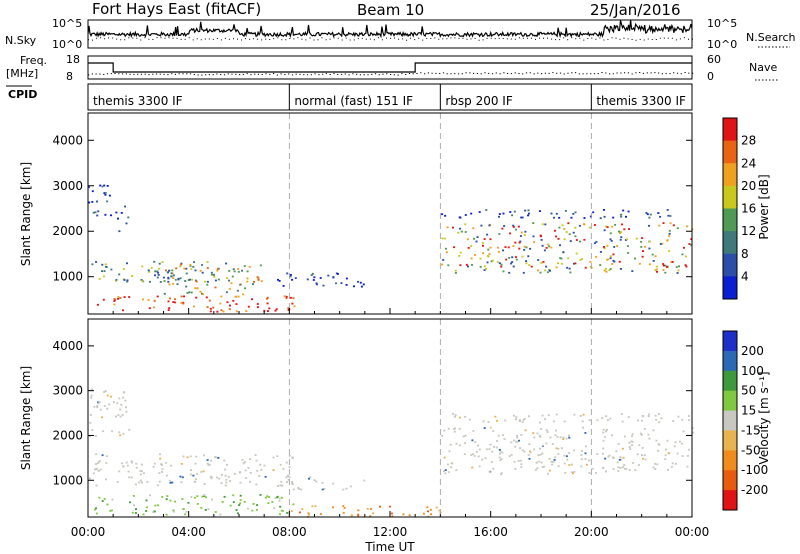 Image resolution: width=800 pixels, height=554 pixels. I want to click on colorbar-tick-label: -15, so click(751, 430).